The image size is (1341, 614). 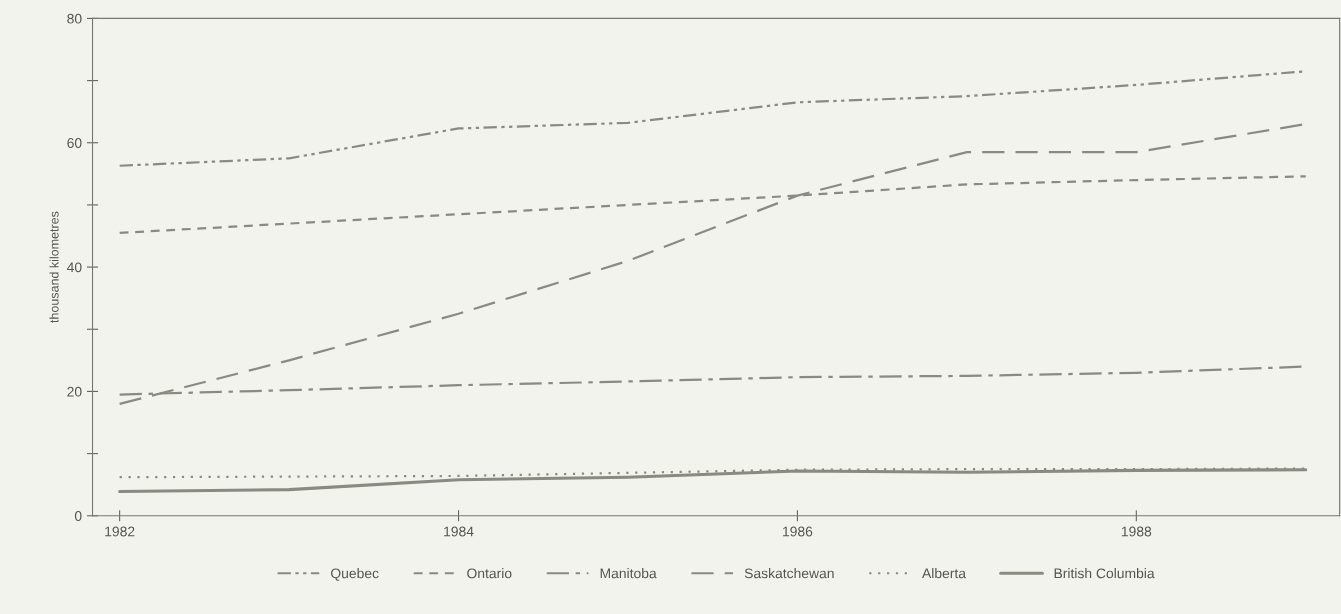 What do you see at coordinates (489, 573) in the screenshot?
I see `legend-label: Ontario` at bounding box center [489, 573].